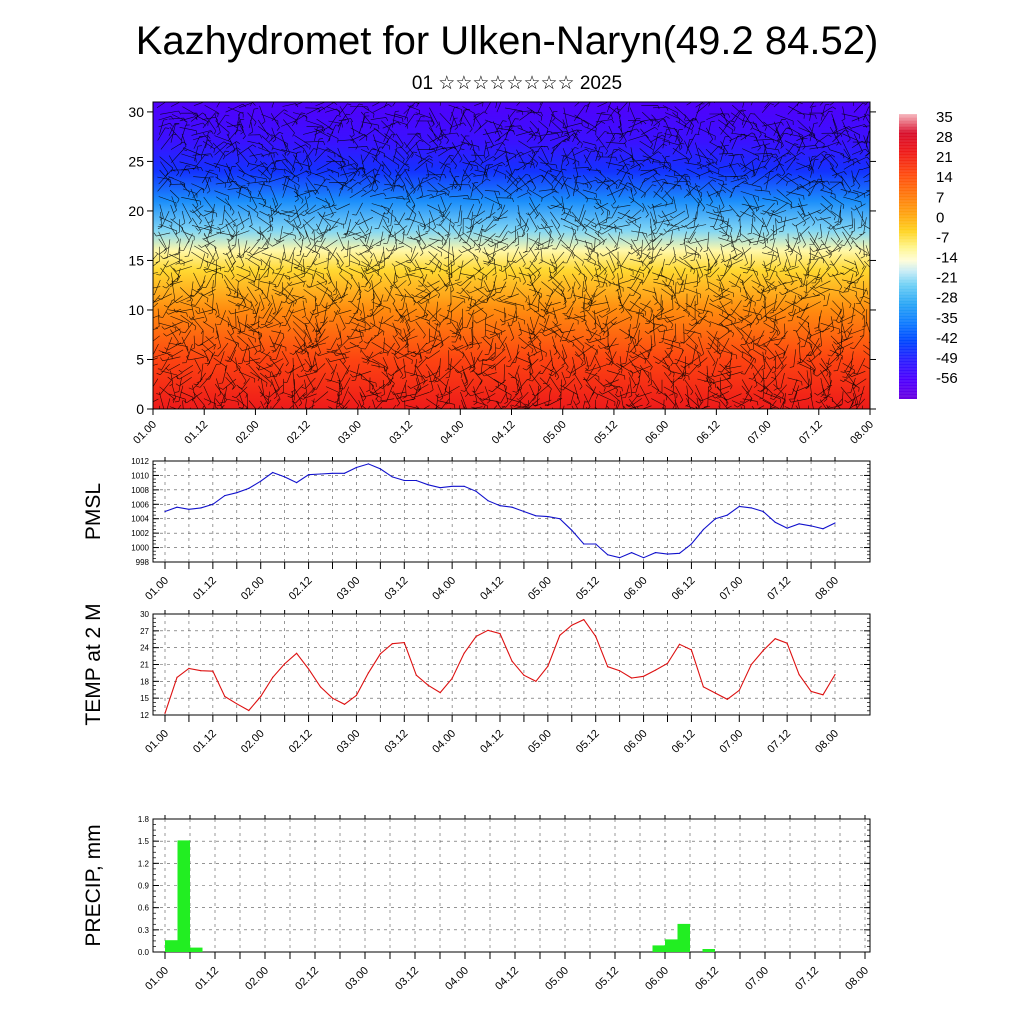 The width and height of the screenshot is (1024, 1024). Describe the element at coordinates (940, 197) in the screenshot. I see `colorbar-label: 7` at that location.